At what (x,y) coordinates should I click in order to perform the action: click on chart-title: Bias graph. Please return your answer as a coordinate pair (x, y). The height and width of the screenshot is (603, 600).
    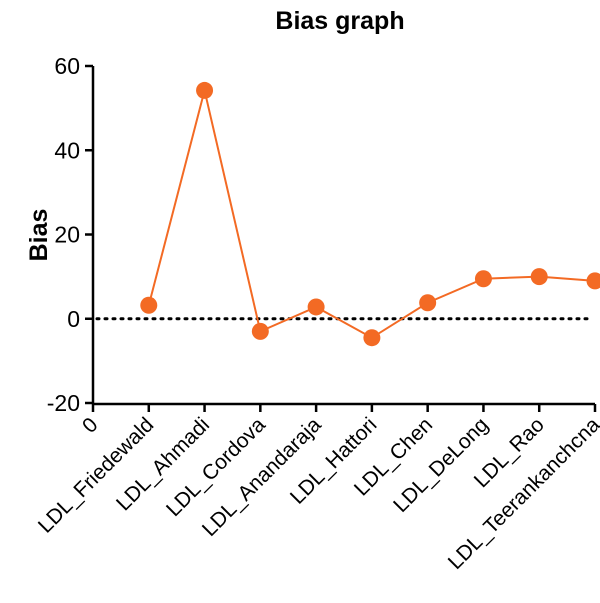
    Looking at the image, I should click on (339, 21).